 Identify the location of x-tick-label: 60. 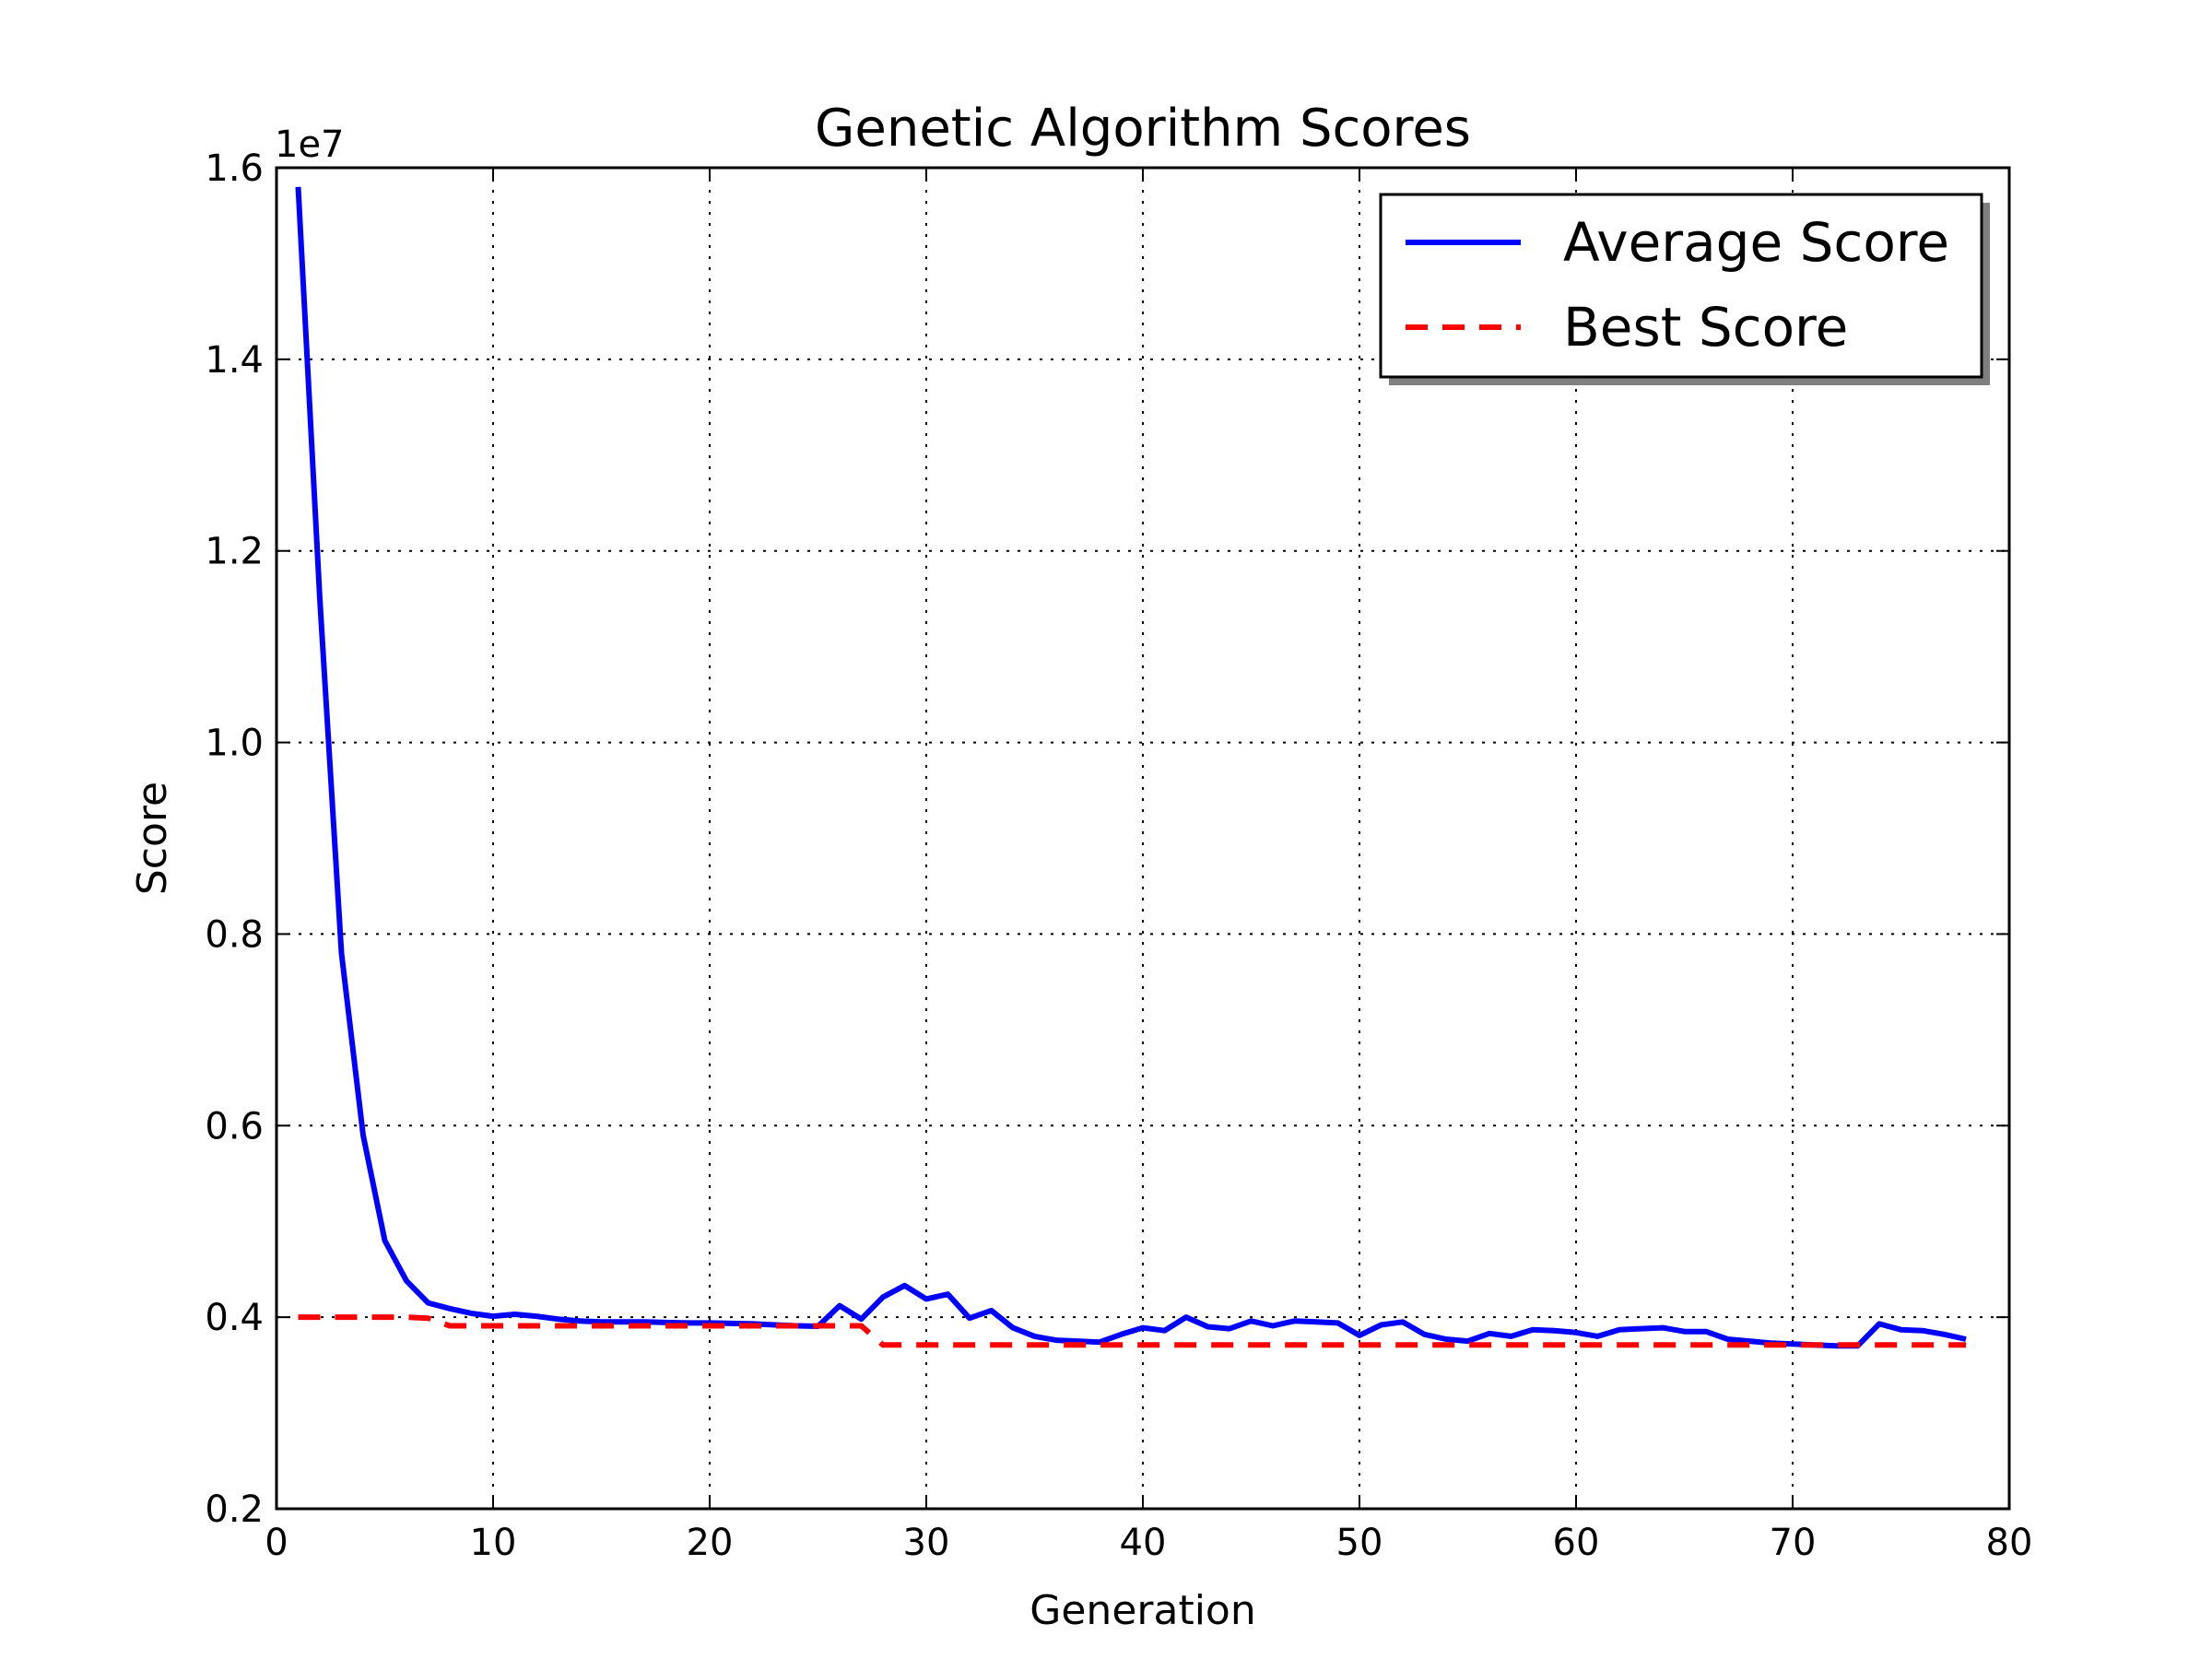
(1576, 1543).